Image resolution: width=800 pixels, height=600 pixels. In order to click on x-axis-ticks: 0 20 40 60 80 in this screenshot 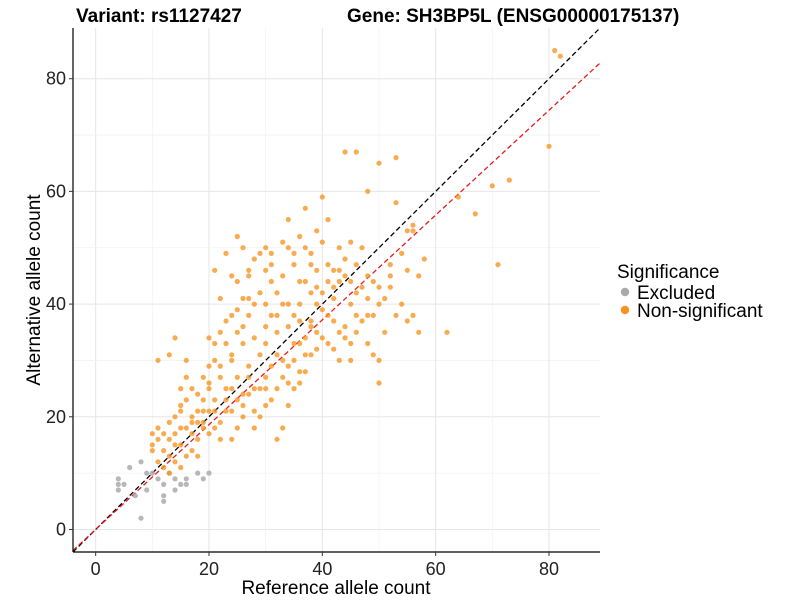, I will do `click(325, 565)`.